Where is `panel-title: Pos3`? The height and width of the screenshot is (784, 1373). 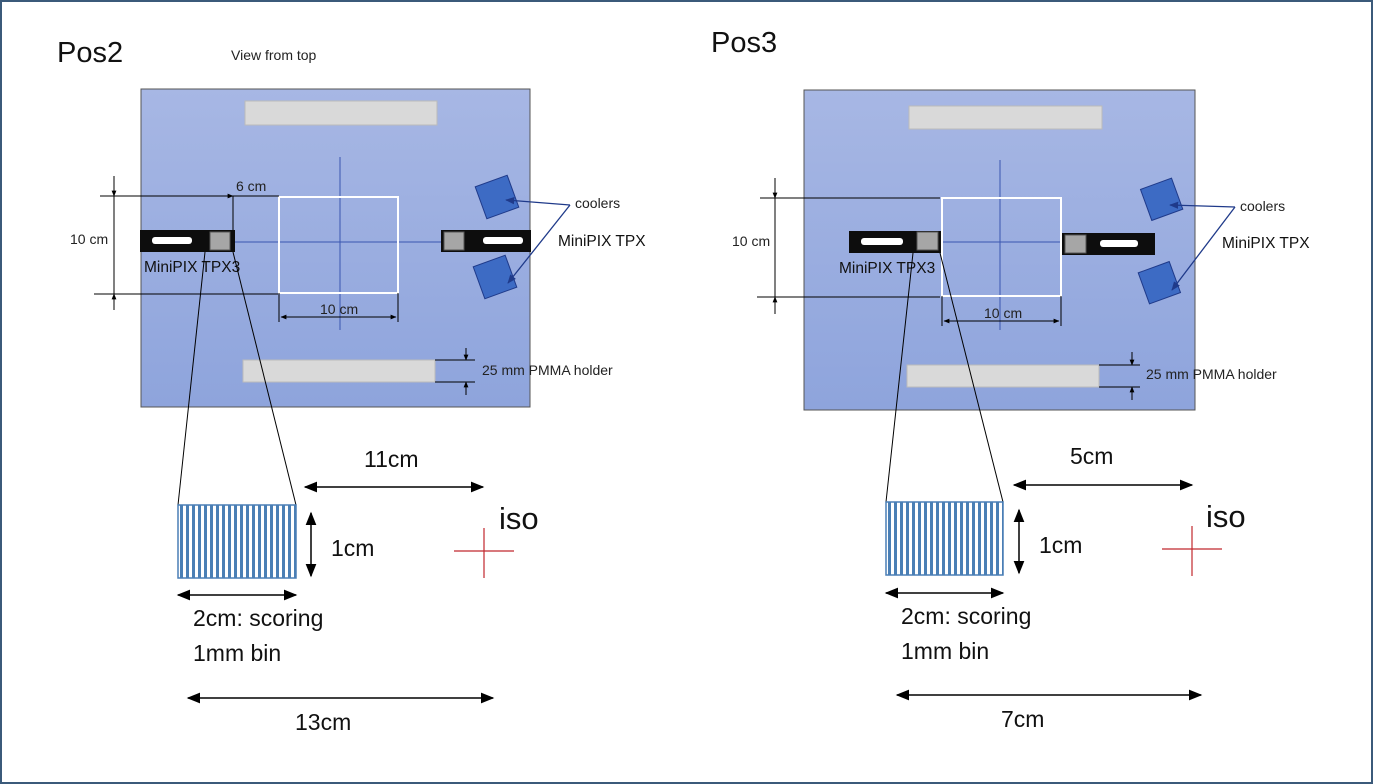
panel-title: Pos3 is located at coordinates (744, 43).